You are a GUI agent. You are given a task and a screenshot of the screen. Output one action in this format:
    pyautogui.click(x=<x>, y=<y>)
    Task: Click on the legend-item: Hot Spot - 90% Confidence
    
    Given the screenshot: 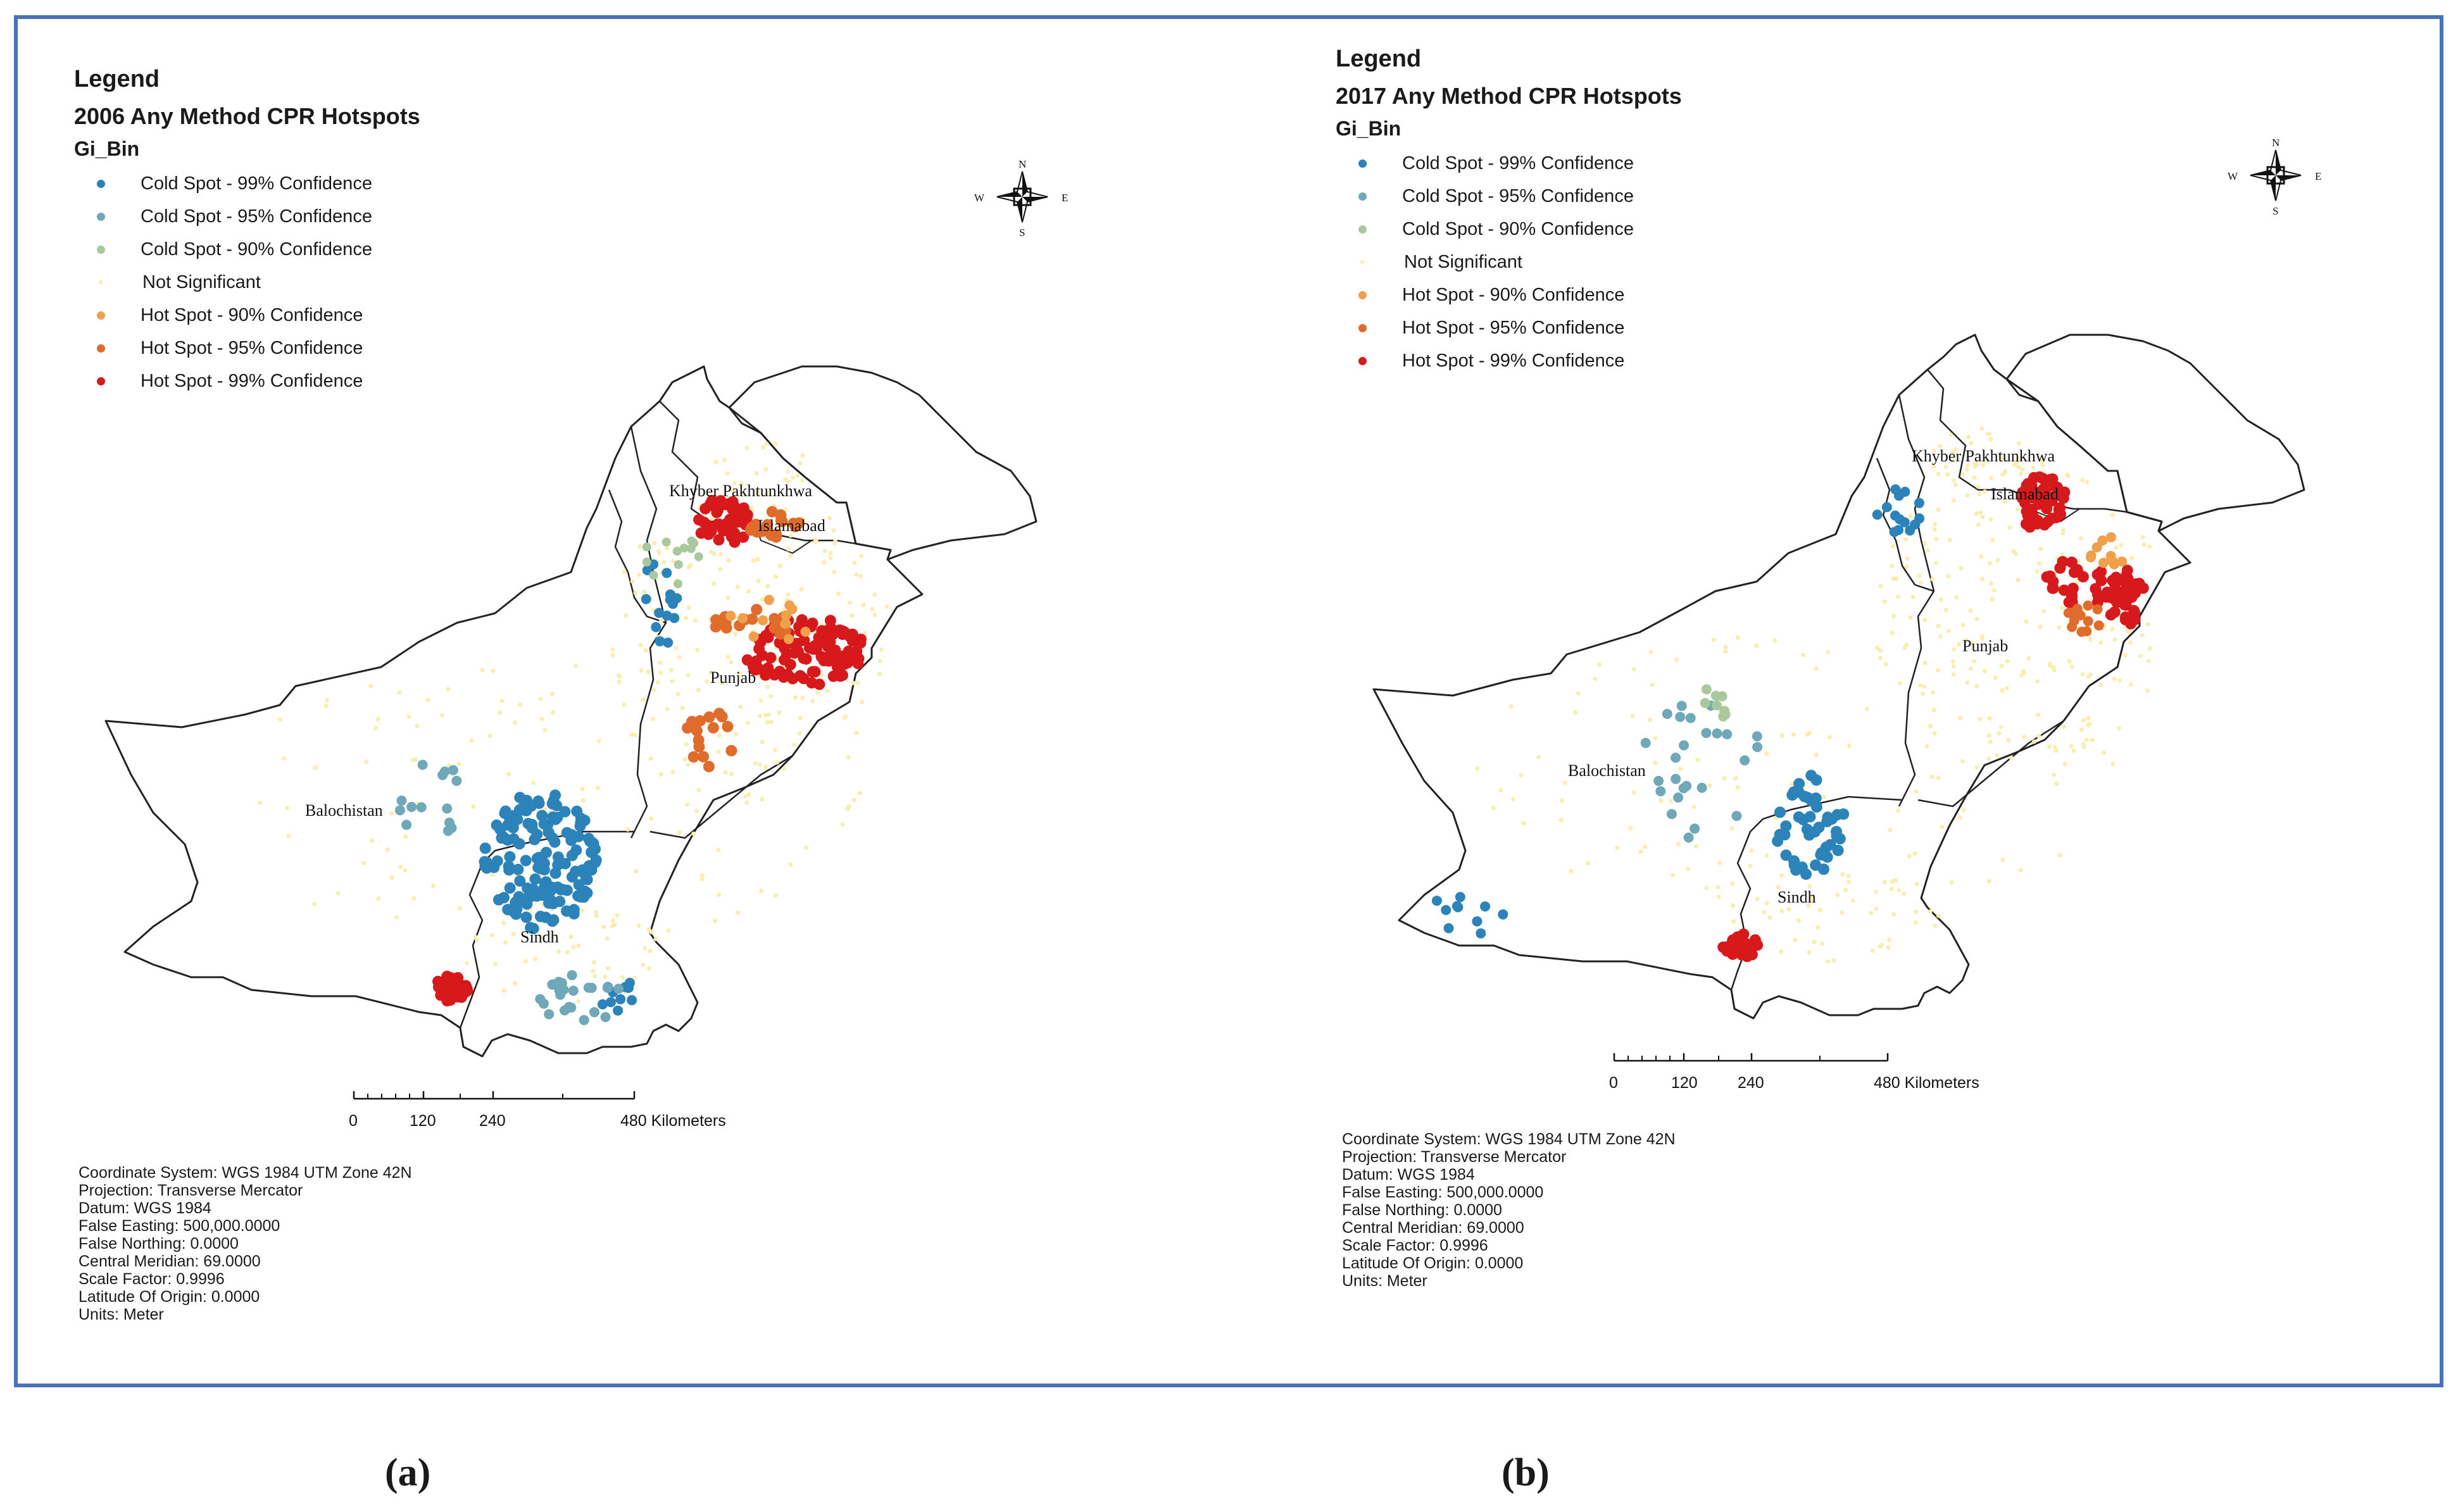 What is the action you would take?
    pyautogui.click(x=1509, y=294)
    